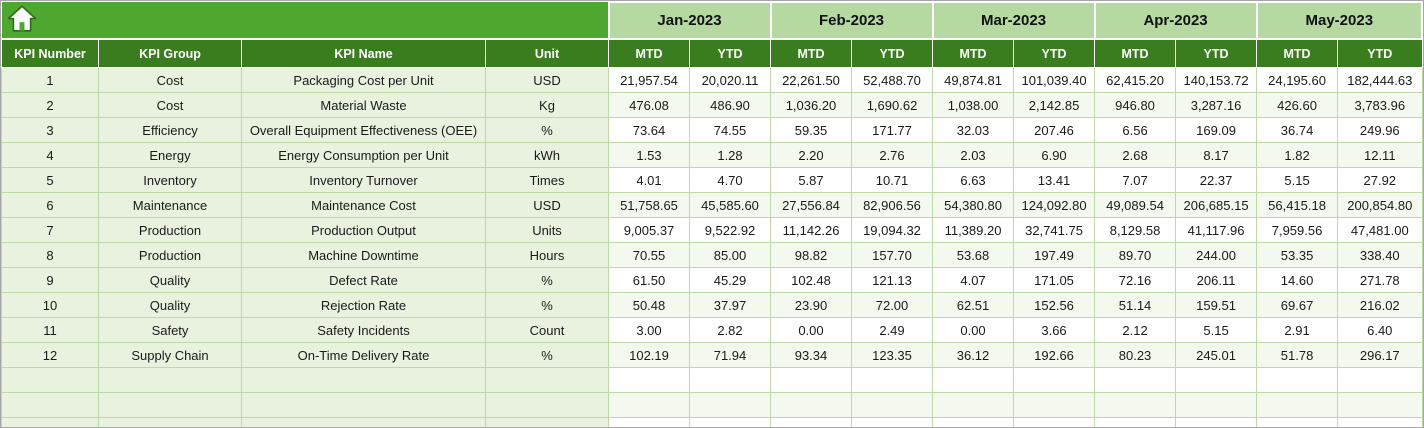  What do you see at coordinates (1297, 305) in the screenshot?
I see `value-cell: 69.67` at bounding box center [1297, 305].